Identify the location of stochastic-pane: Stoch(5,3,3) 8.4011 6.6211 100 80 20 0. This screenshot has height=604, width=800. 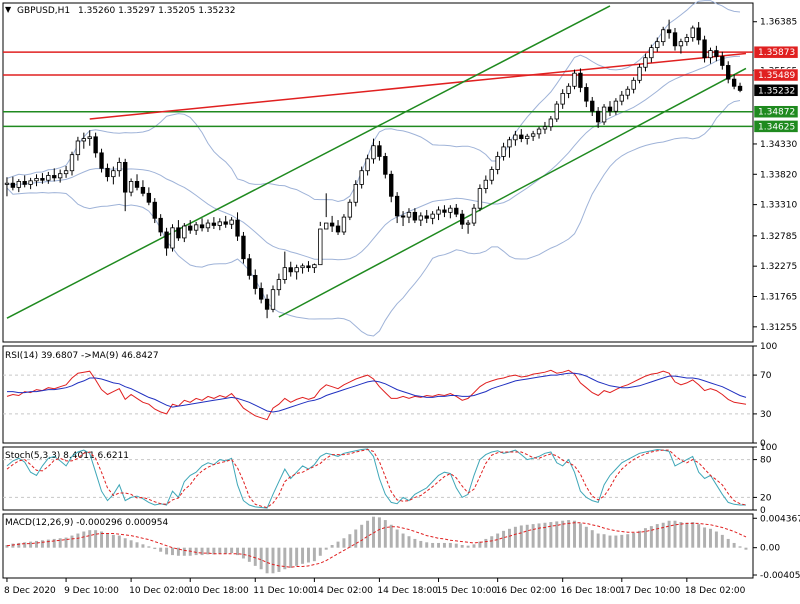
(390, 479).